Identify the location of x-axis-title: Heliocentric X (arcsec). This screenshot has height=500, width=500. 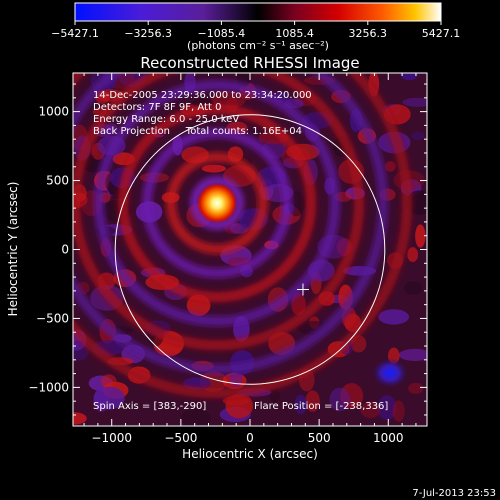
(250, 454).